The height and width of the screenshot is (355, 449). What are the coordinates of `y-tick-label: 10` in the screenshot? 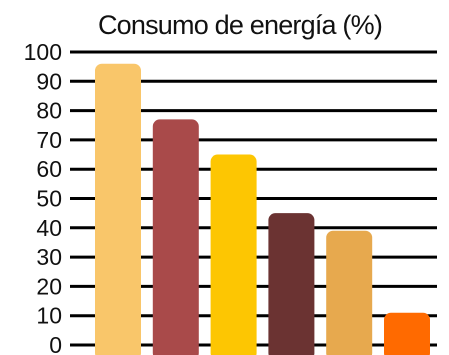 It's located at (49, 316).